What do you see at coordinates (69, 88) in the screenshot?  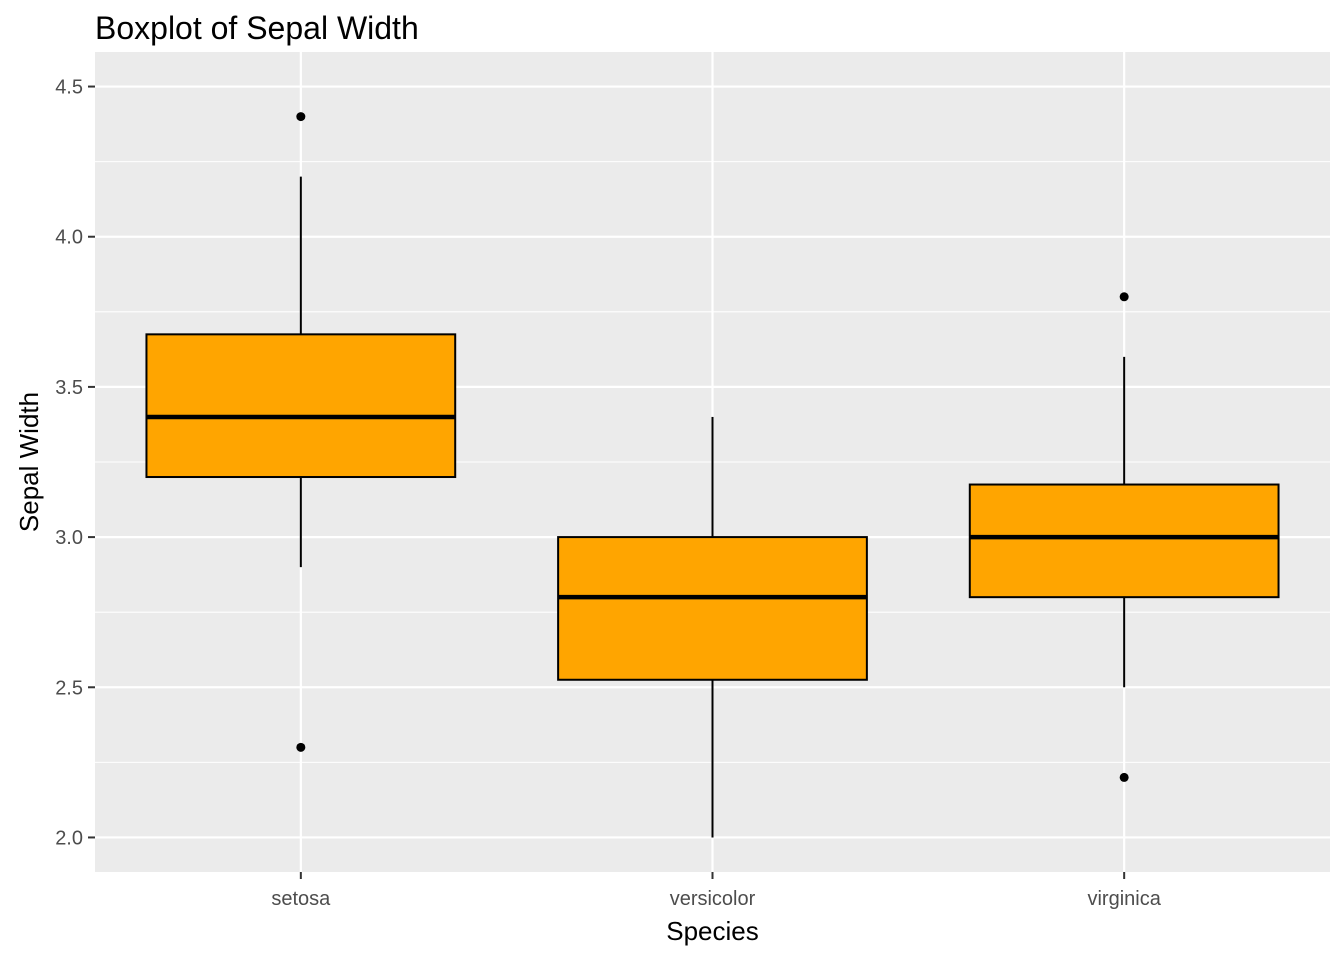 I see `y-tick-label: 4.5` at bounding box center [69, 88].